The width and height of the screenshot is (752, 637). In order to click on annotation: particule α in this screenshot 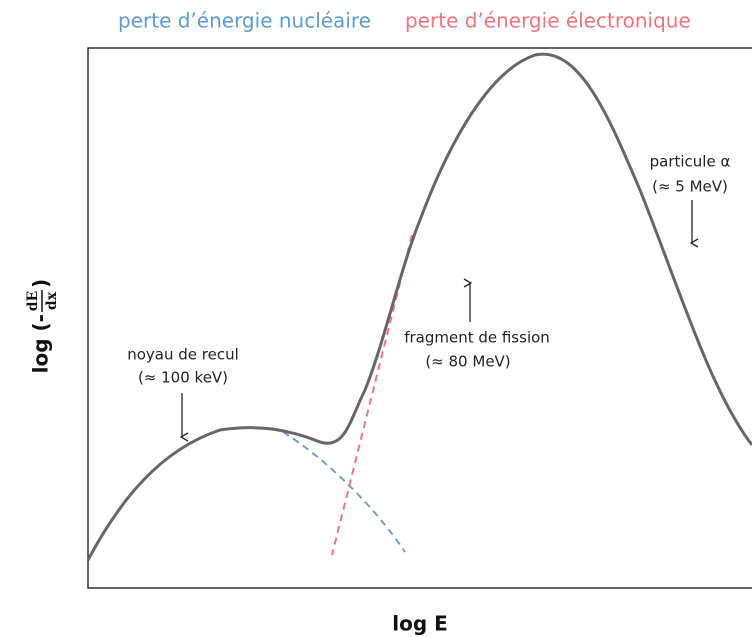, I will do `click(690, 162)`.